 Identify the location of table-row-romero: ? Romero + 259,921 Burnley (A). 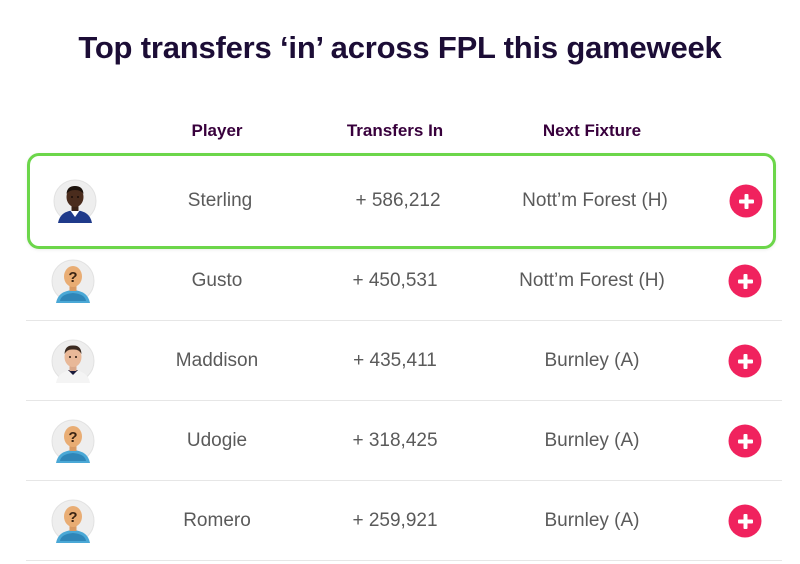
(404, 521).